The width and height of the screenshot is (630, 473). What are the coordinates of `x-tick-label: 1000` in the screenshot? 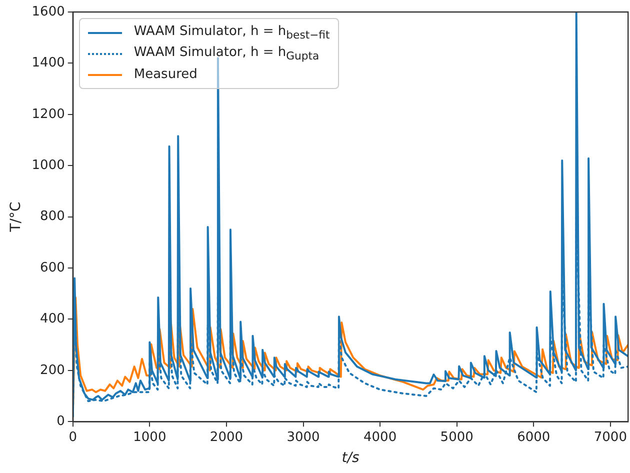 It's located at (149, 437).